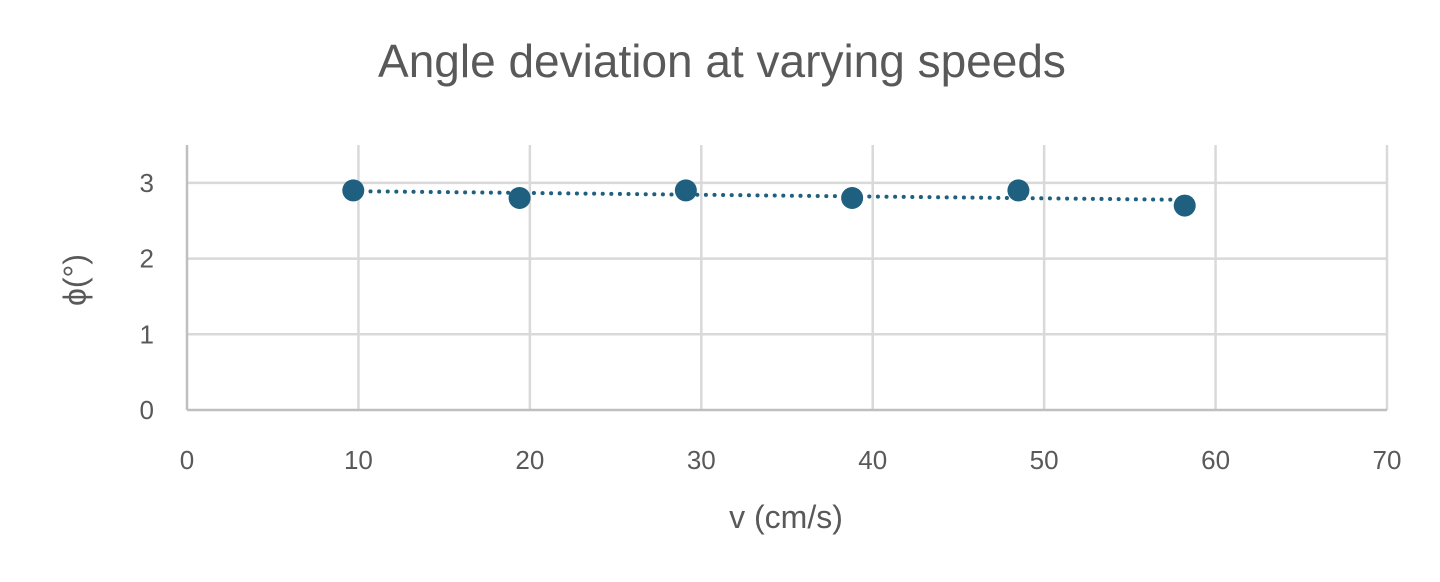 This screenshot has height=582, width=1440. Describe the element at coordinates (1215, 460) in the screenshot. I see `x-tick-label: 60` at that location.